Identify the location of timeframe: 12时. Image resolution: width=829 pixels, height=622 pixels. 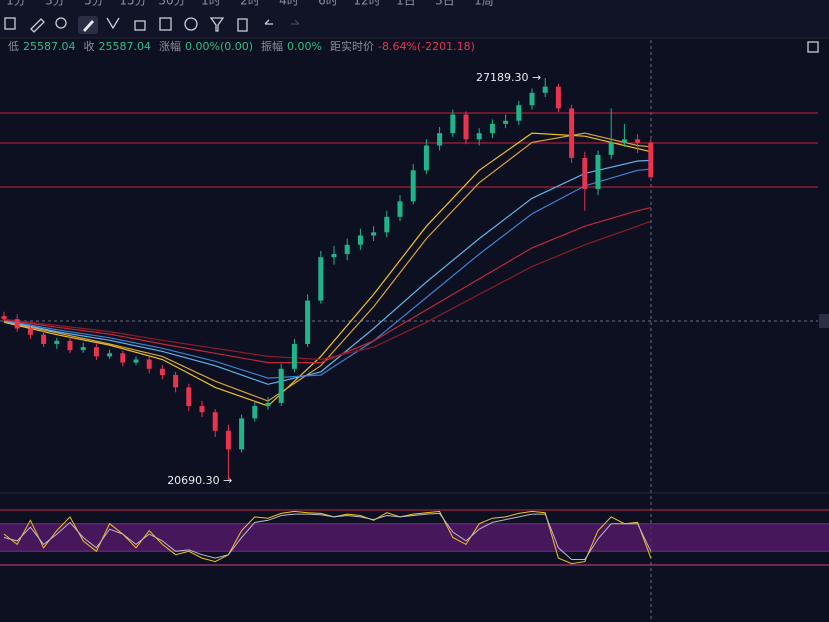
(366, 4).